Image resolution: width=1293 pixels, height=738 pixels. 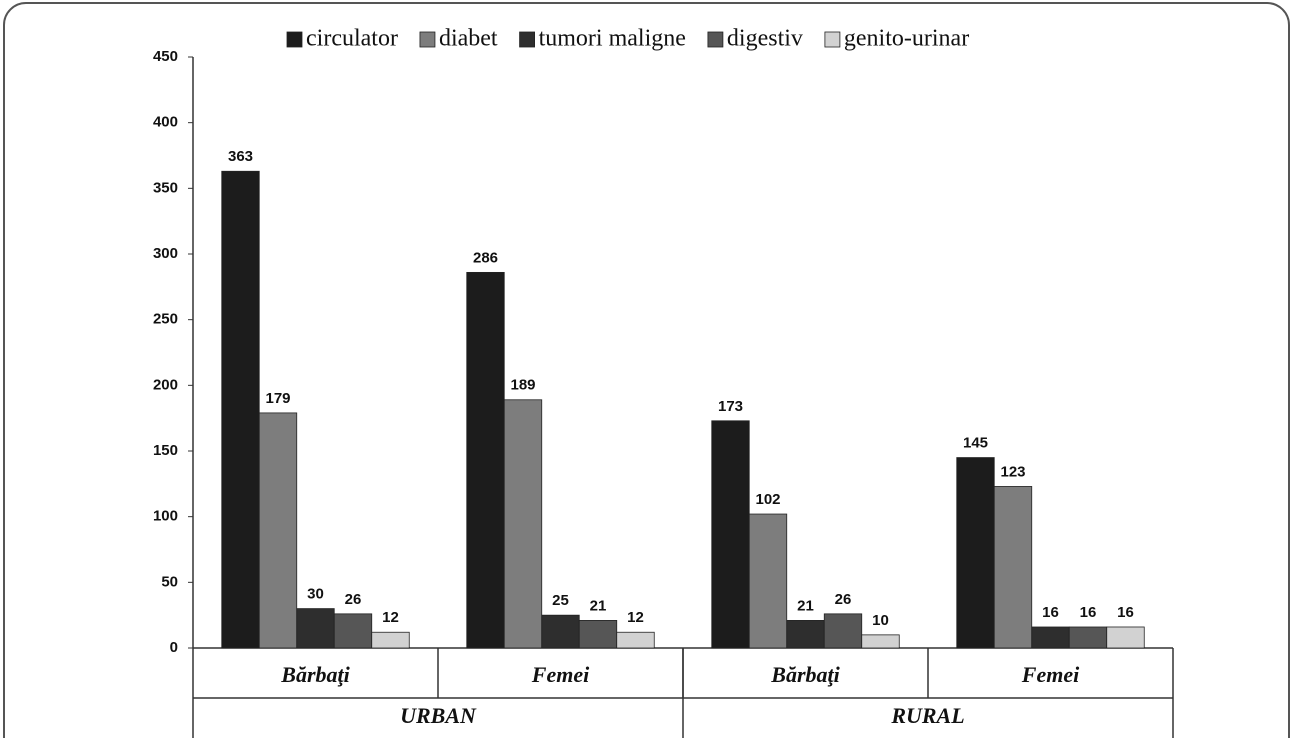 I want to click on data-label: 179, so click(x=277, y=398).